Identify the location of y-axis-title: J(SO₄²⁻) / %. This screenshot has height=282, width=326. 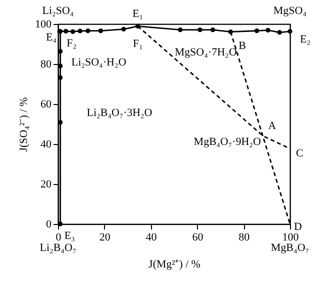
(24, 124).